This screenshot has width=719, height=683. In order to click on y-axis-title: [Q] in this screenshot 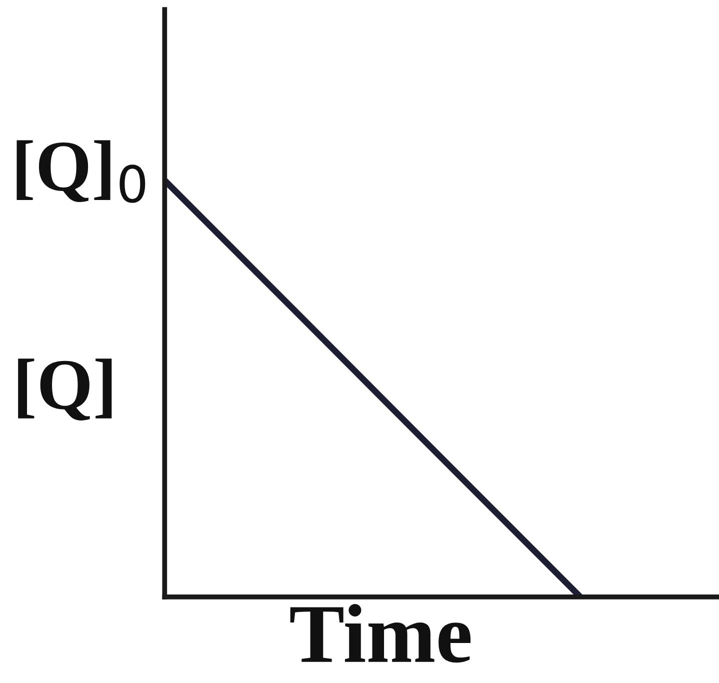, I will do `click(65, 389)`.